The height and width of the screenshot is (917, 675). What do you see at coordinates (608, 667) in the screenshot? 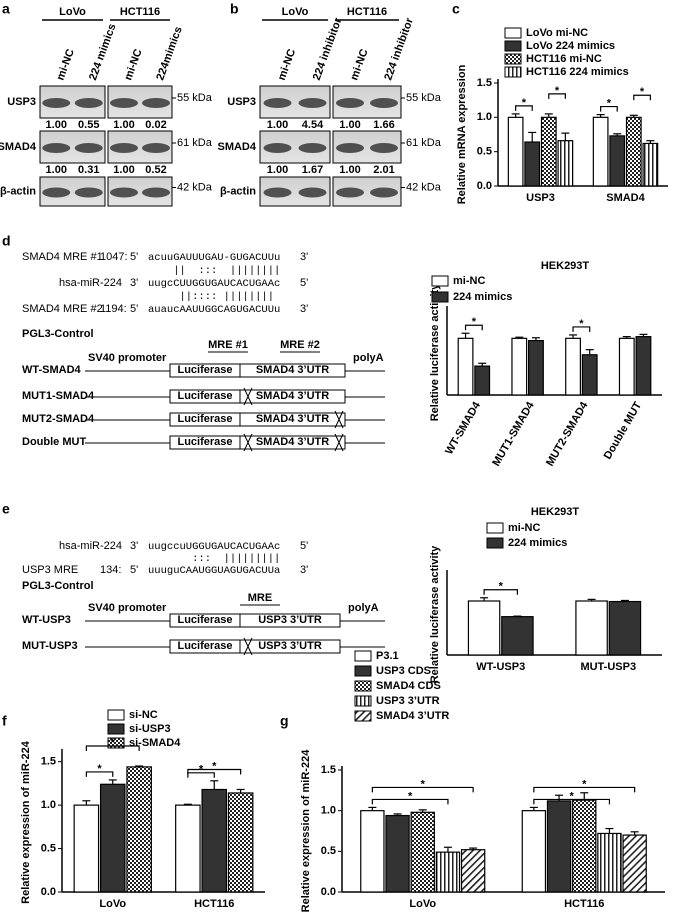
I see `x-tick-label: MUT-USP3` at bounding box center [608, 667].